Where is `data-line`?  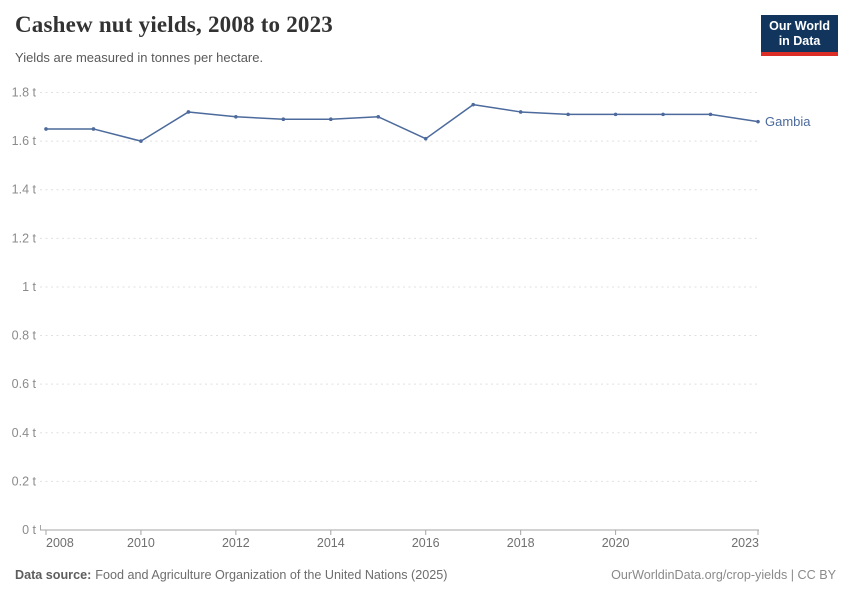
data-line is located at coordinates (402, 122).